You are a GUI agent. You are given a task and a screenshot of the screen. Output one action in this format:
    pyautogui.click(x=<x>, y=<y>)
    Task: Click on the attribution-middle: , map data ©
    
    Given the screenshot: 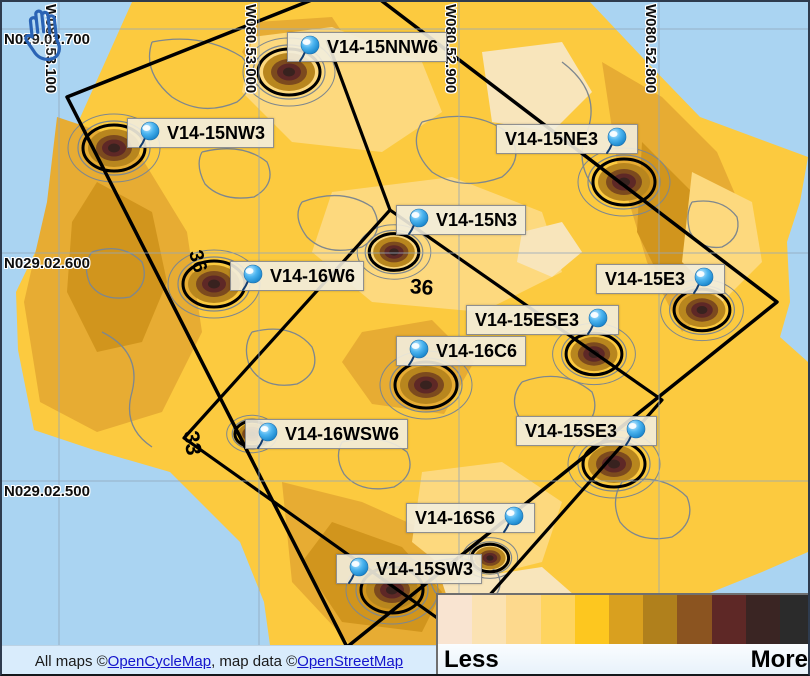 What is the action you would take?
    pyautogui.click(x=254, y=661)
    